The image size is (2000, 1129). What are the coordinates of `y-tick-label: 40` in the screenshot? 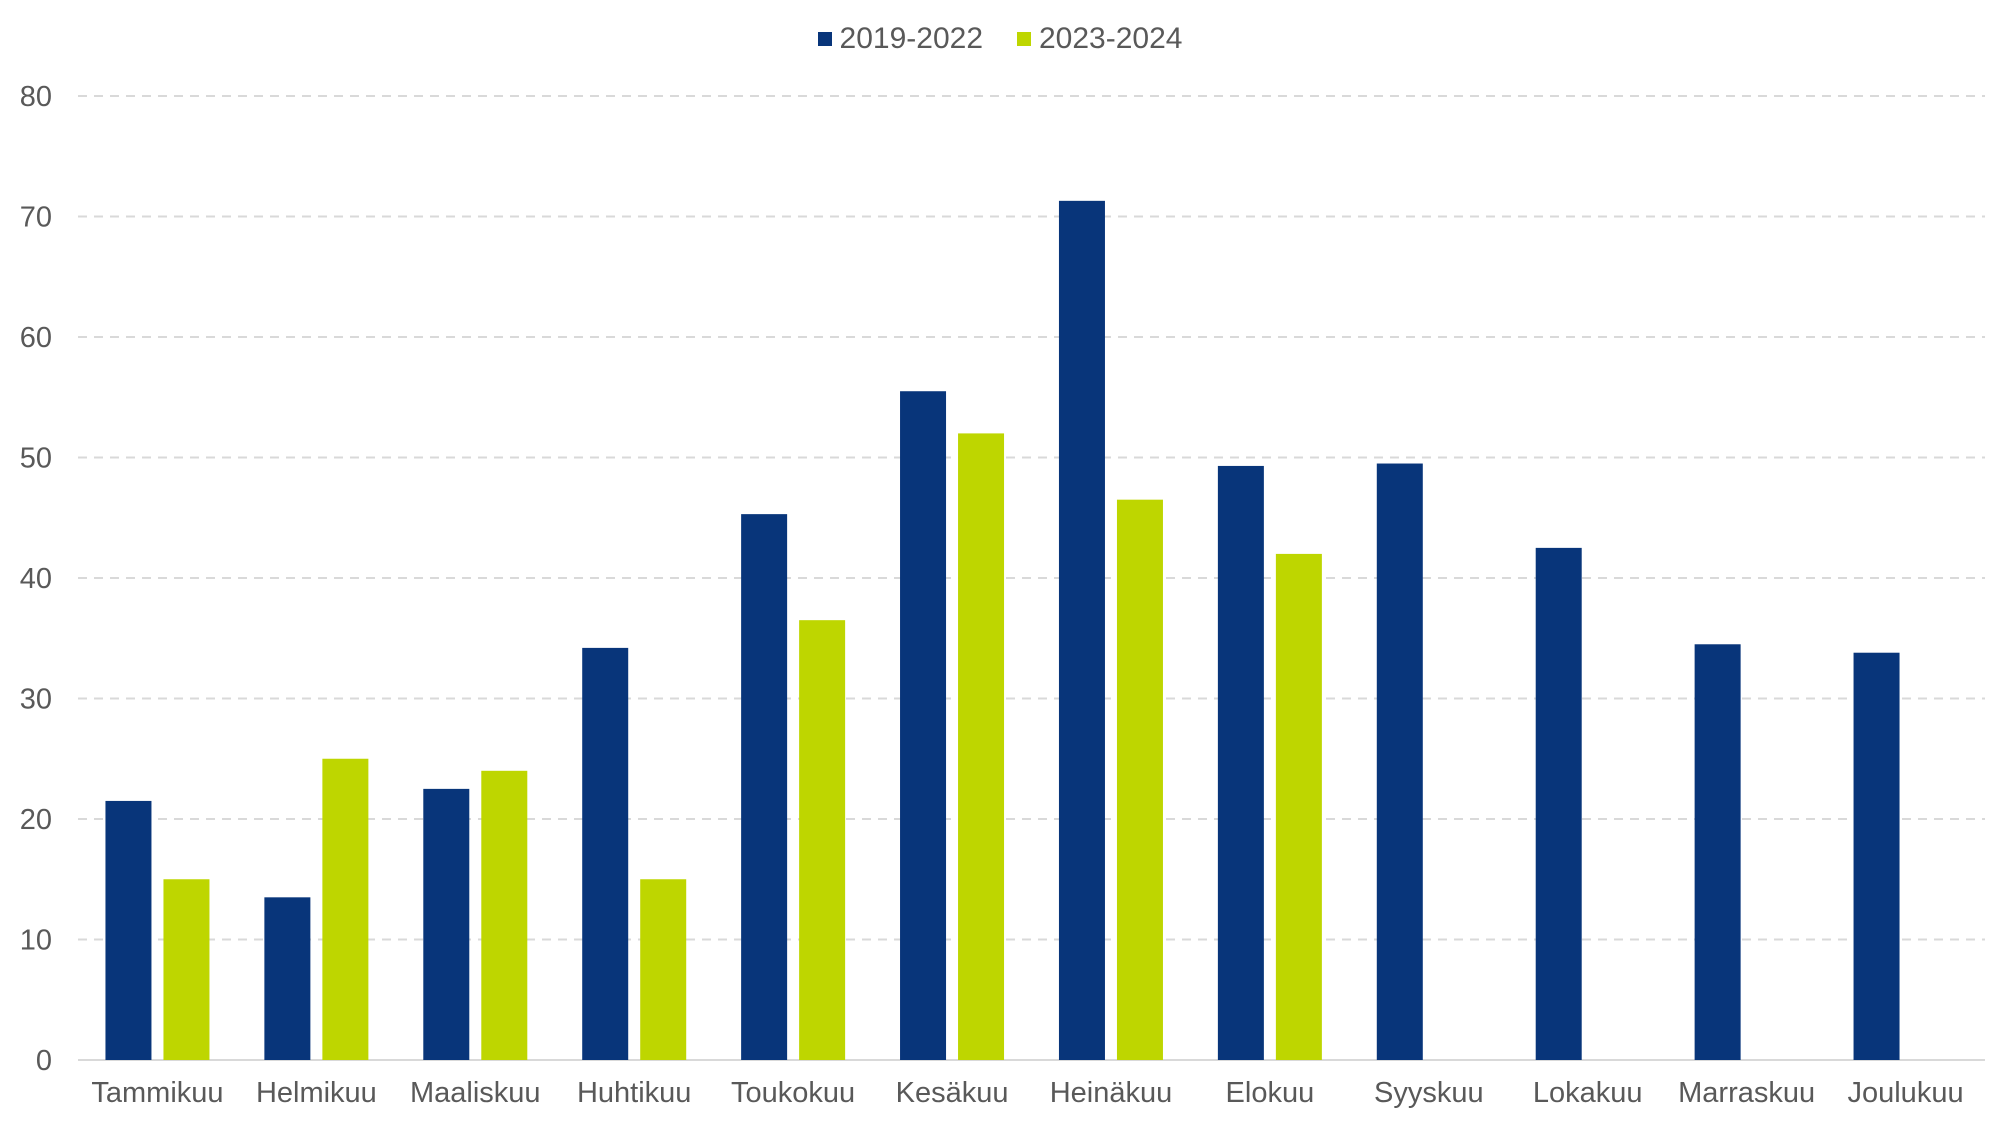 It's located at (36, 579).